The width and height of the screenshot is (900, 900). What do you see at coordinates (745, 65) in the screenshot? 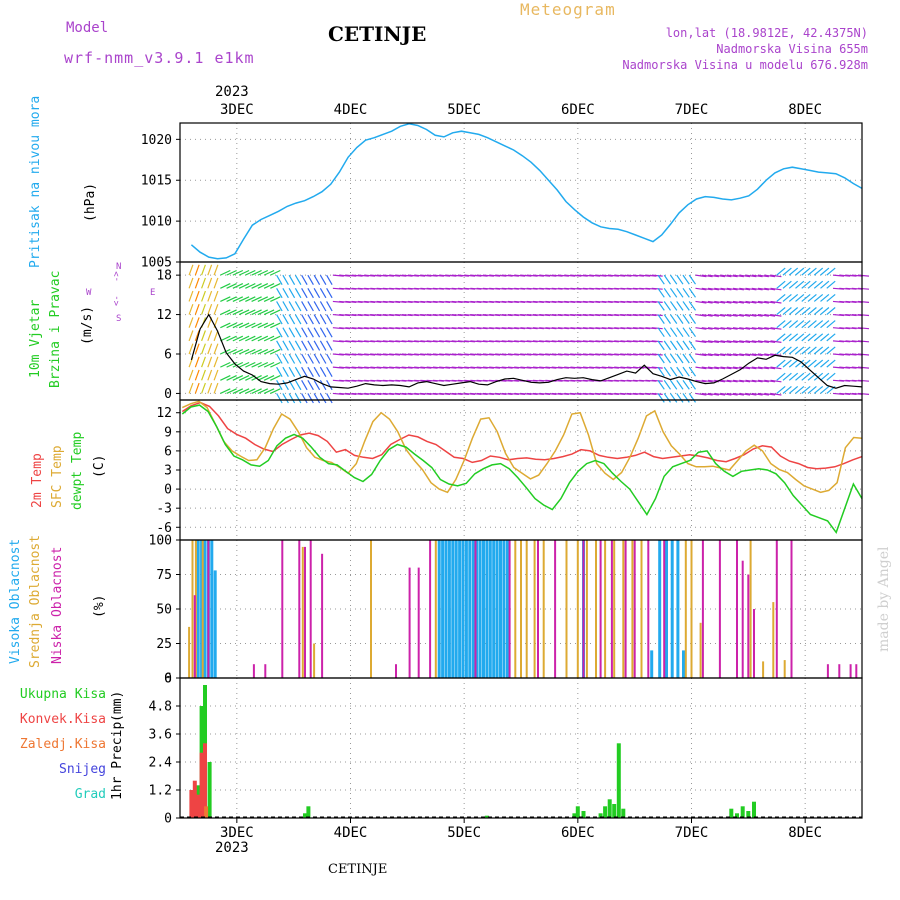
I see `model-elevation-text: Nadmorska Visina u modelu 676.928m` at bounding box center [745, 65].